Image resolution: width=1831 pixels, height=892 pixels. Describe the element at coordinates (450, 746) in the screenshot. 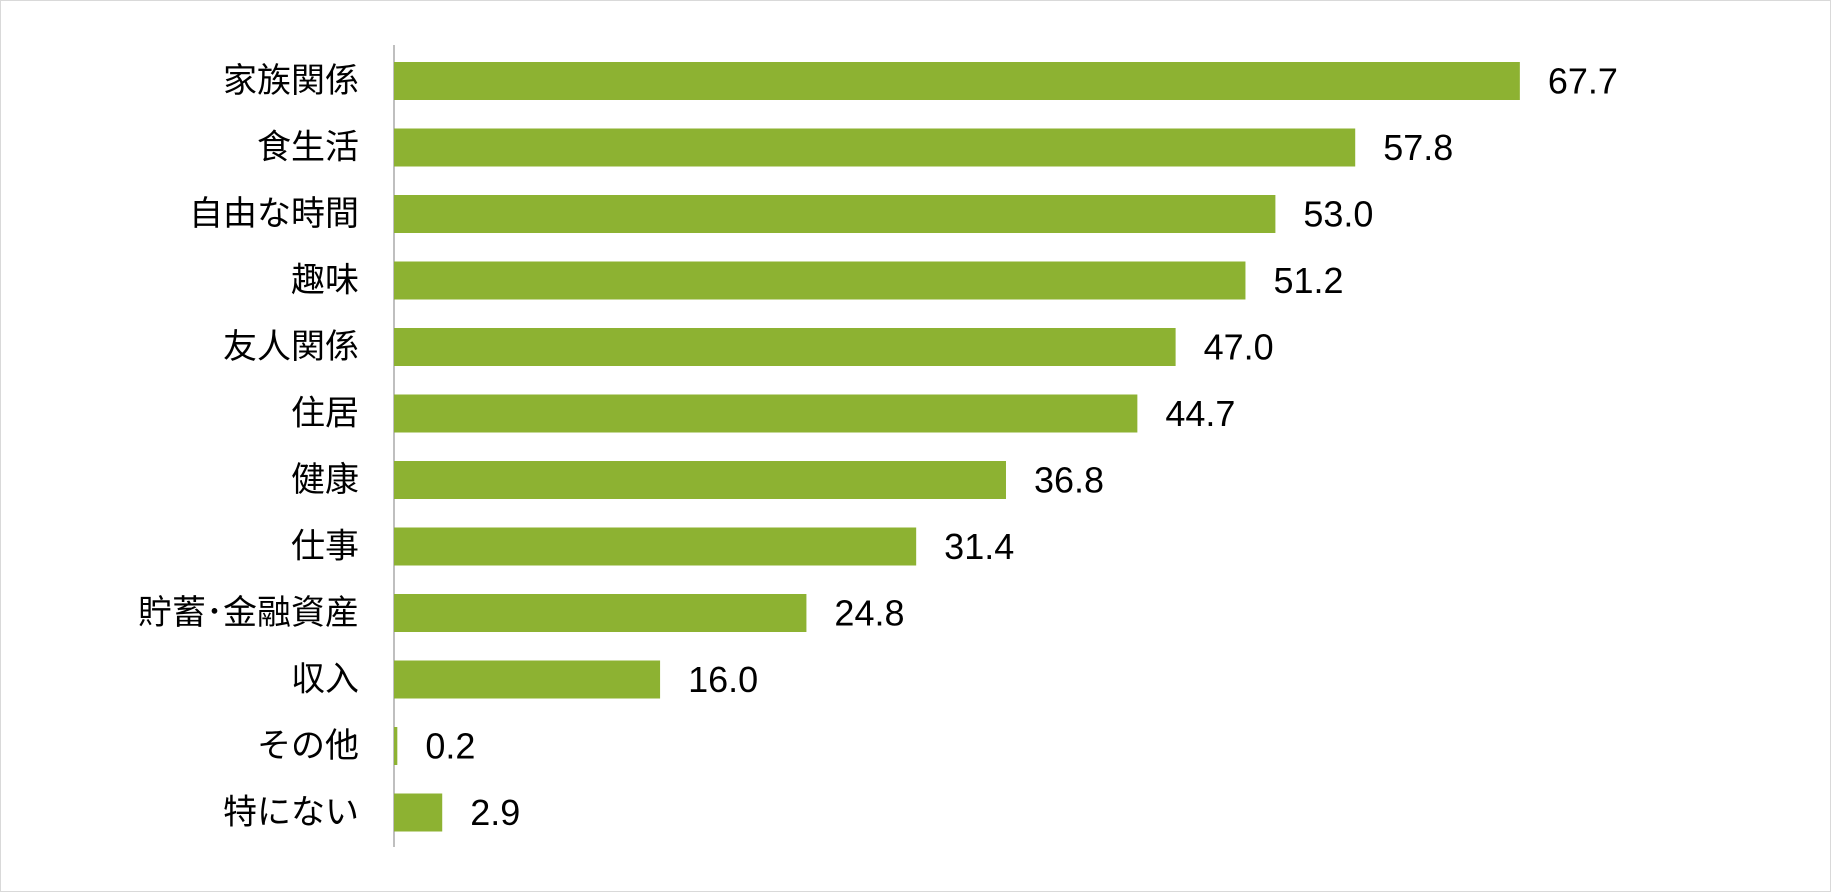

I see `value-label: 0.2` at that location.